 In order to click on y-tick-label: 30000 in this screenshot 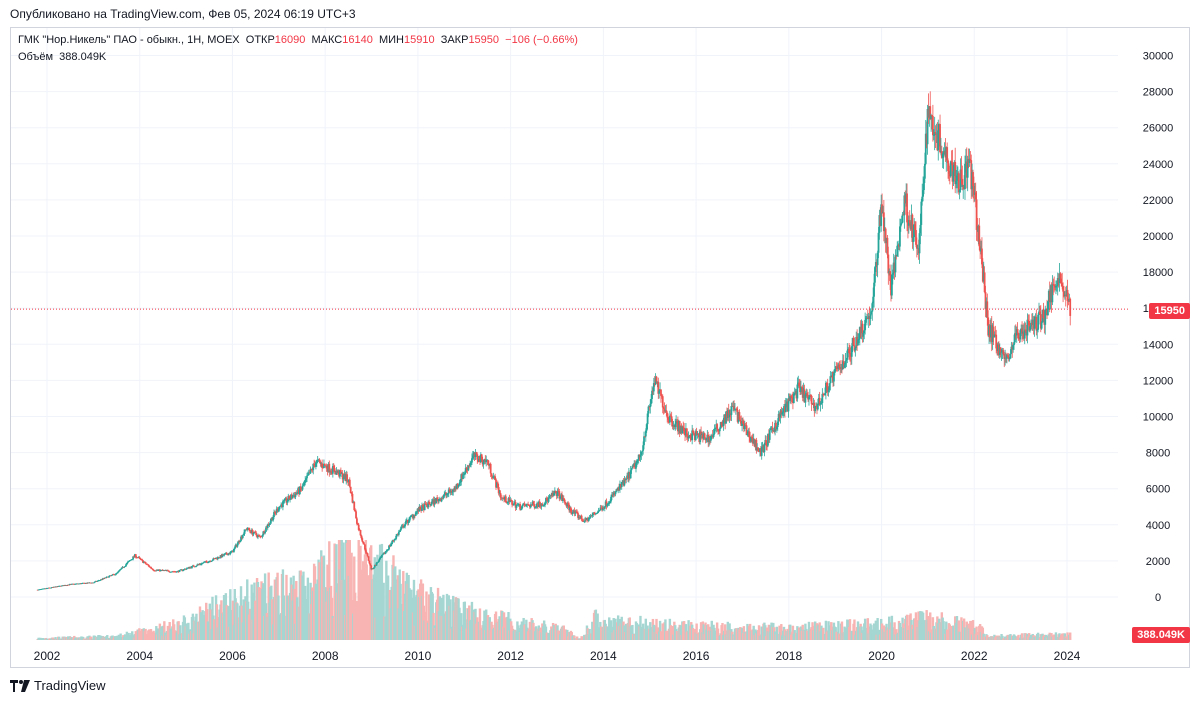, I will do `click(1158, 57)`.